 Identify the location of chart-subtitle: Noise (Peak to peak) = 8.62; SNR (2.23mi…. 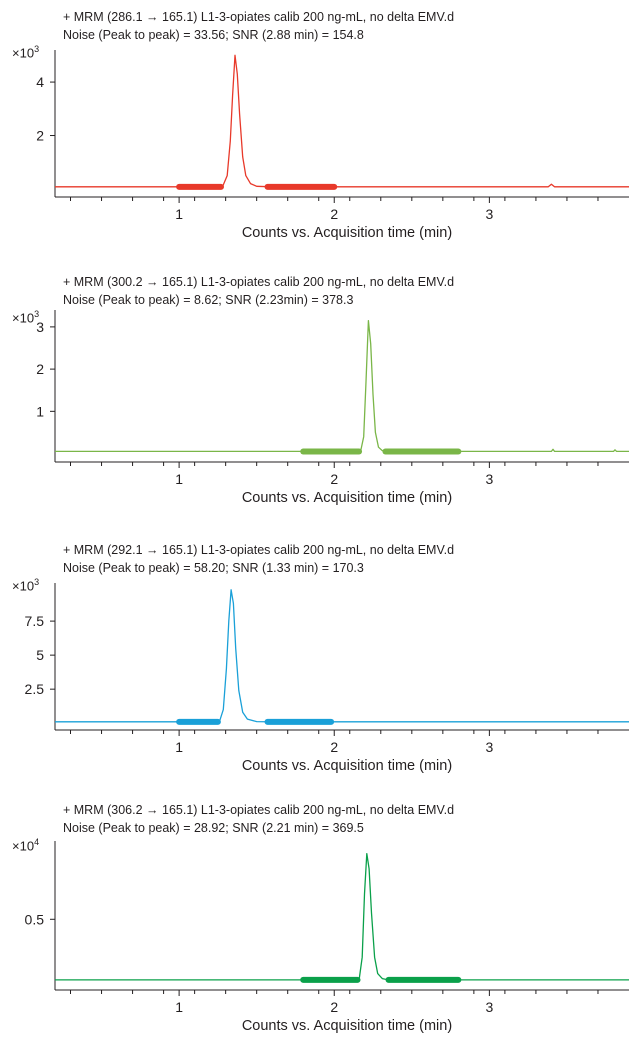
(208, 300).